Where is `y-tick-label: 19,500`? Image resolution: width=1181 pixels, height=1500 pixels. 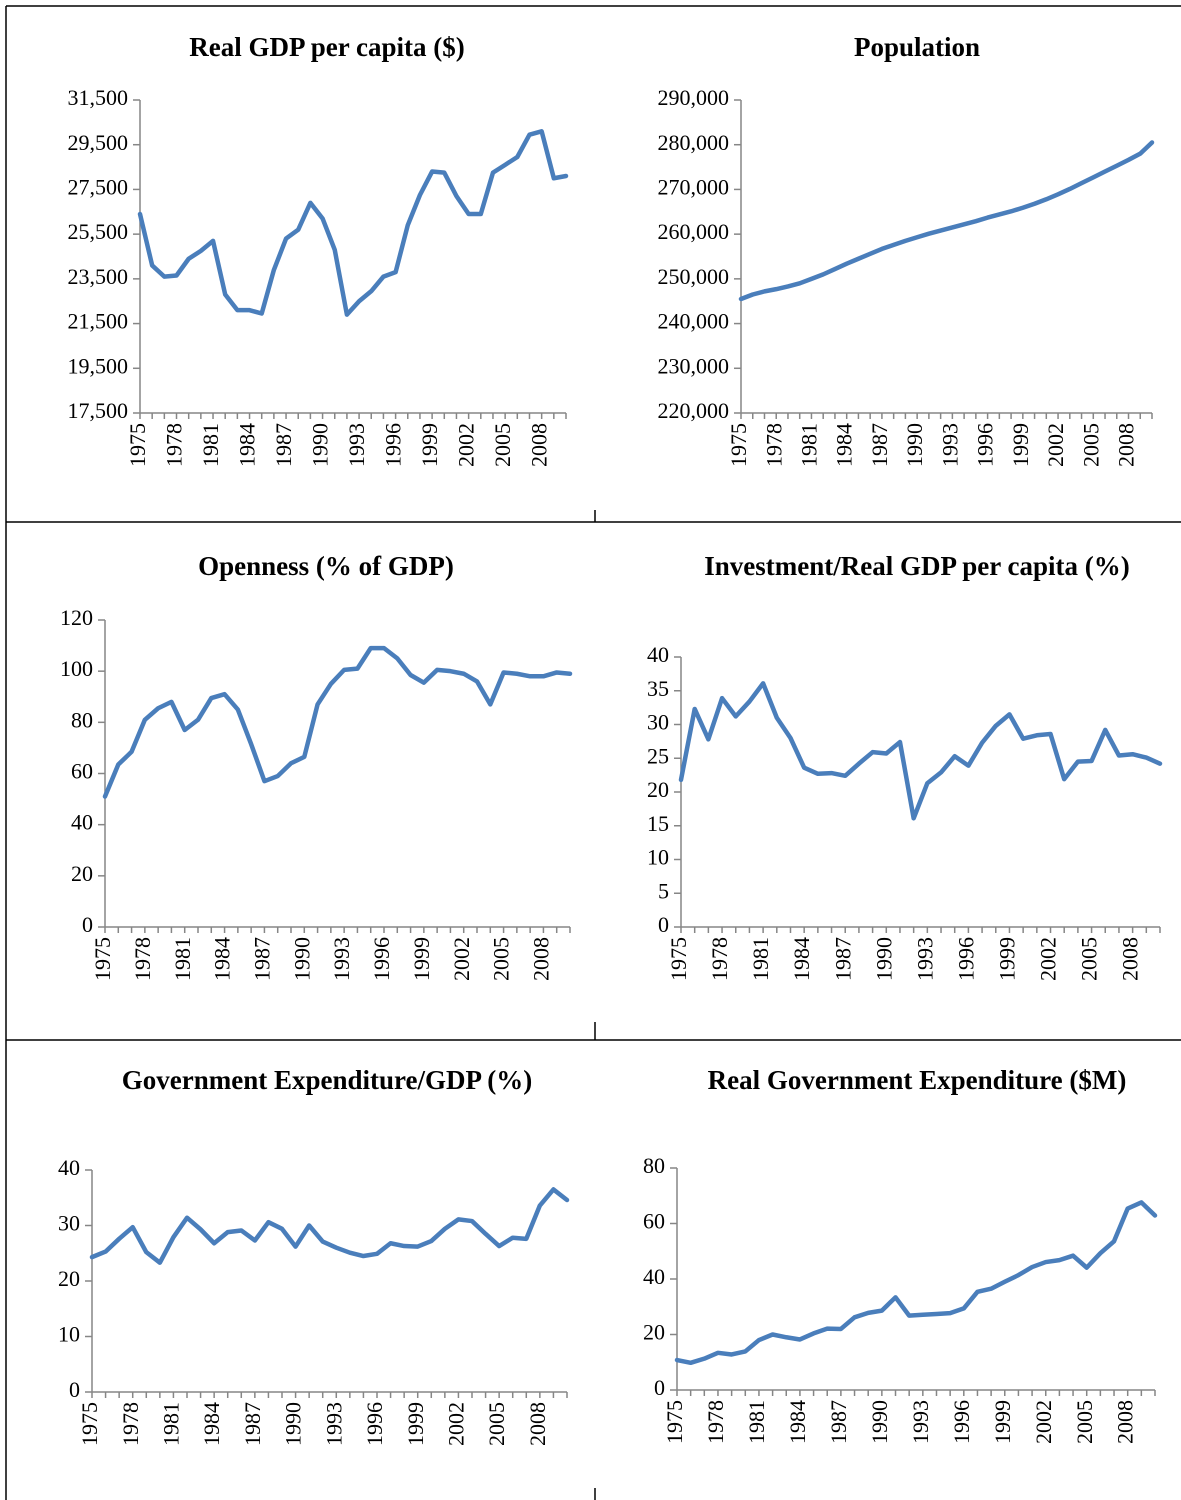
y-tick-label: 19,500 is located at coordinates (98, 365).